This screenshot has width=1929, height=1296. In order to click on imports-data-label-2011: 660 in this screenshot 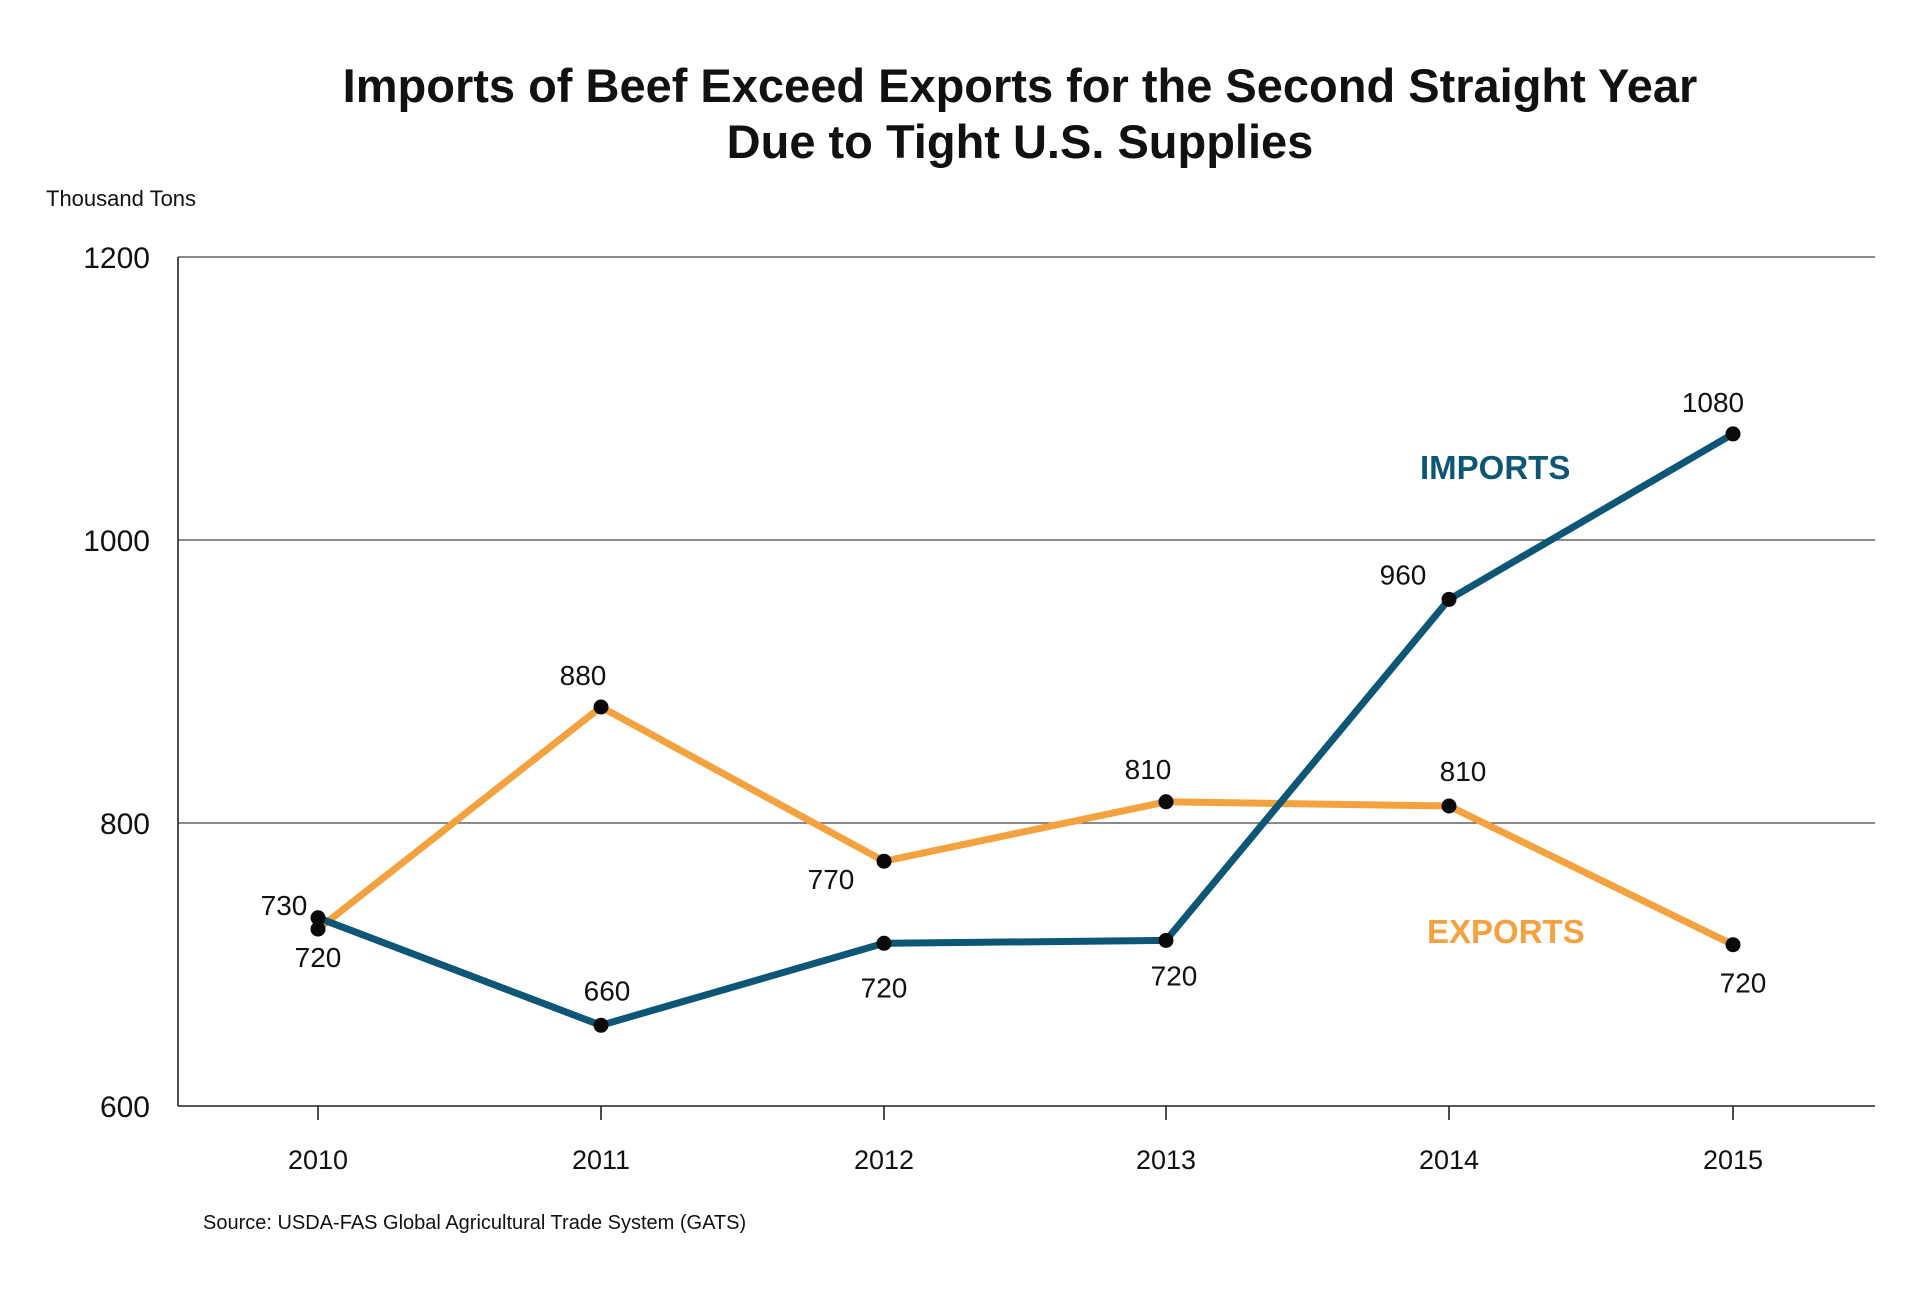, I will do `click(607, 990)`.